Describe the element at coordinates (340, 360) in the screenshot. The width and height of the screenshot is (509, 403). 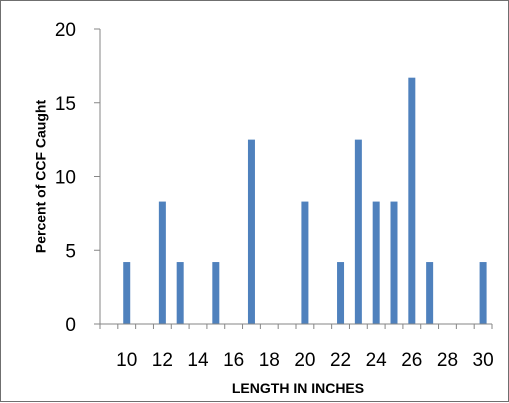
I see `x-tick-label: 22` at that location.